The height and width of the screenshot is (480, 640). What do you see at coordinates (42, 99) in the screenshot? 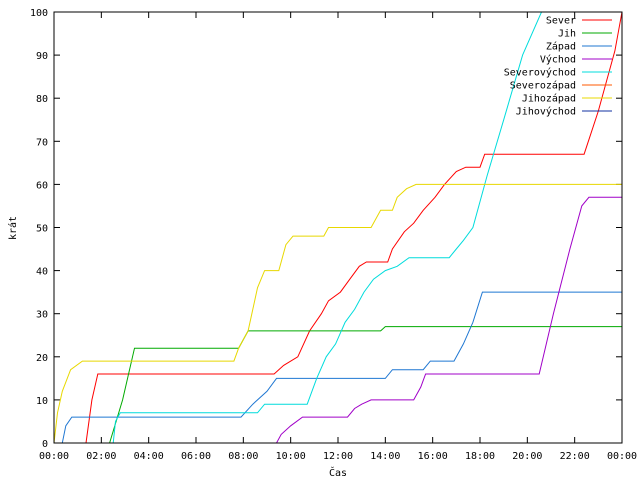
I see `y-tick-label: 80` at bounding box center [42, 99].